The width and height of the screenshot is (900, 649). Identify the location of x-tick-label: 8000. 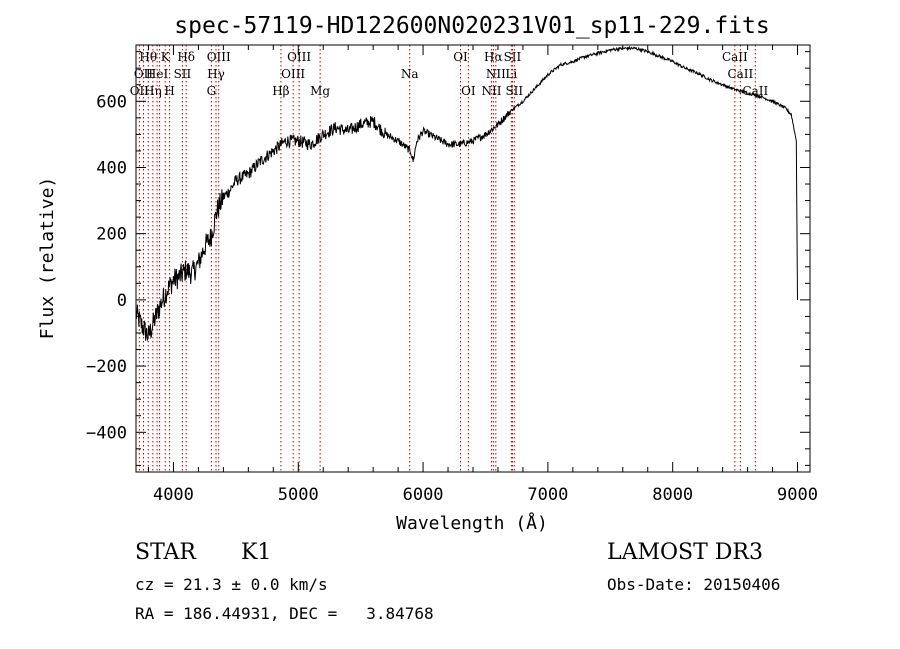
(672, 495).